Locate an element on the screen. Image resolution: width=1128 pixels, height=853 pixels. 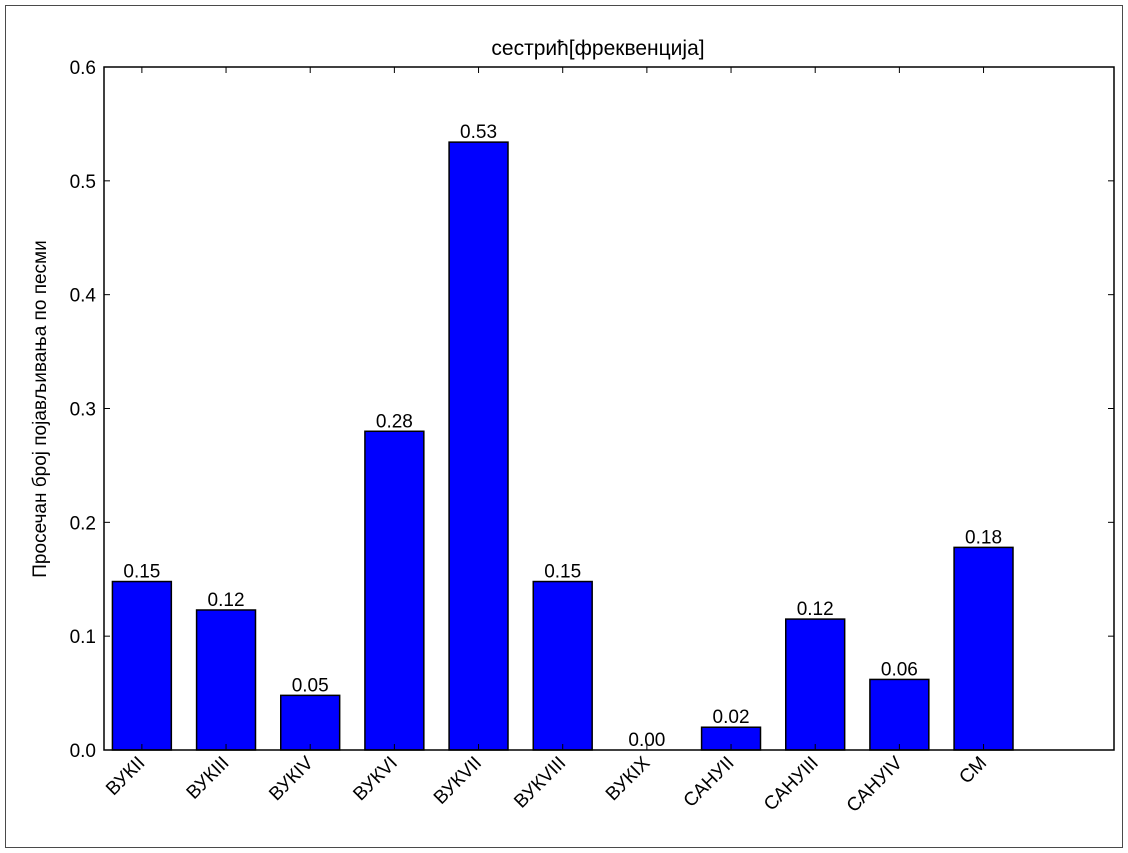
y-tick-label: 0.1 is located at coordinates (83, 637).